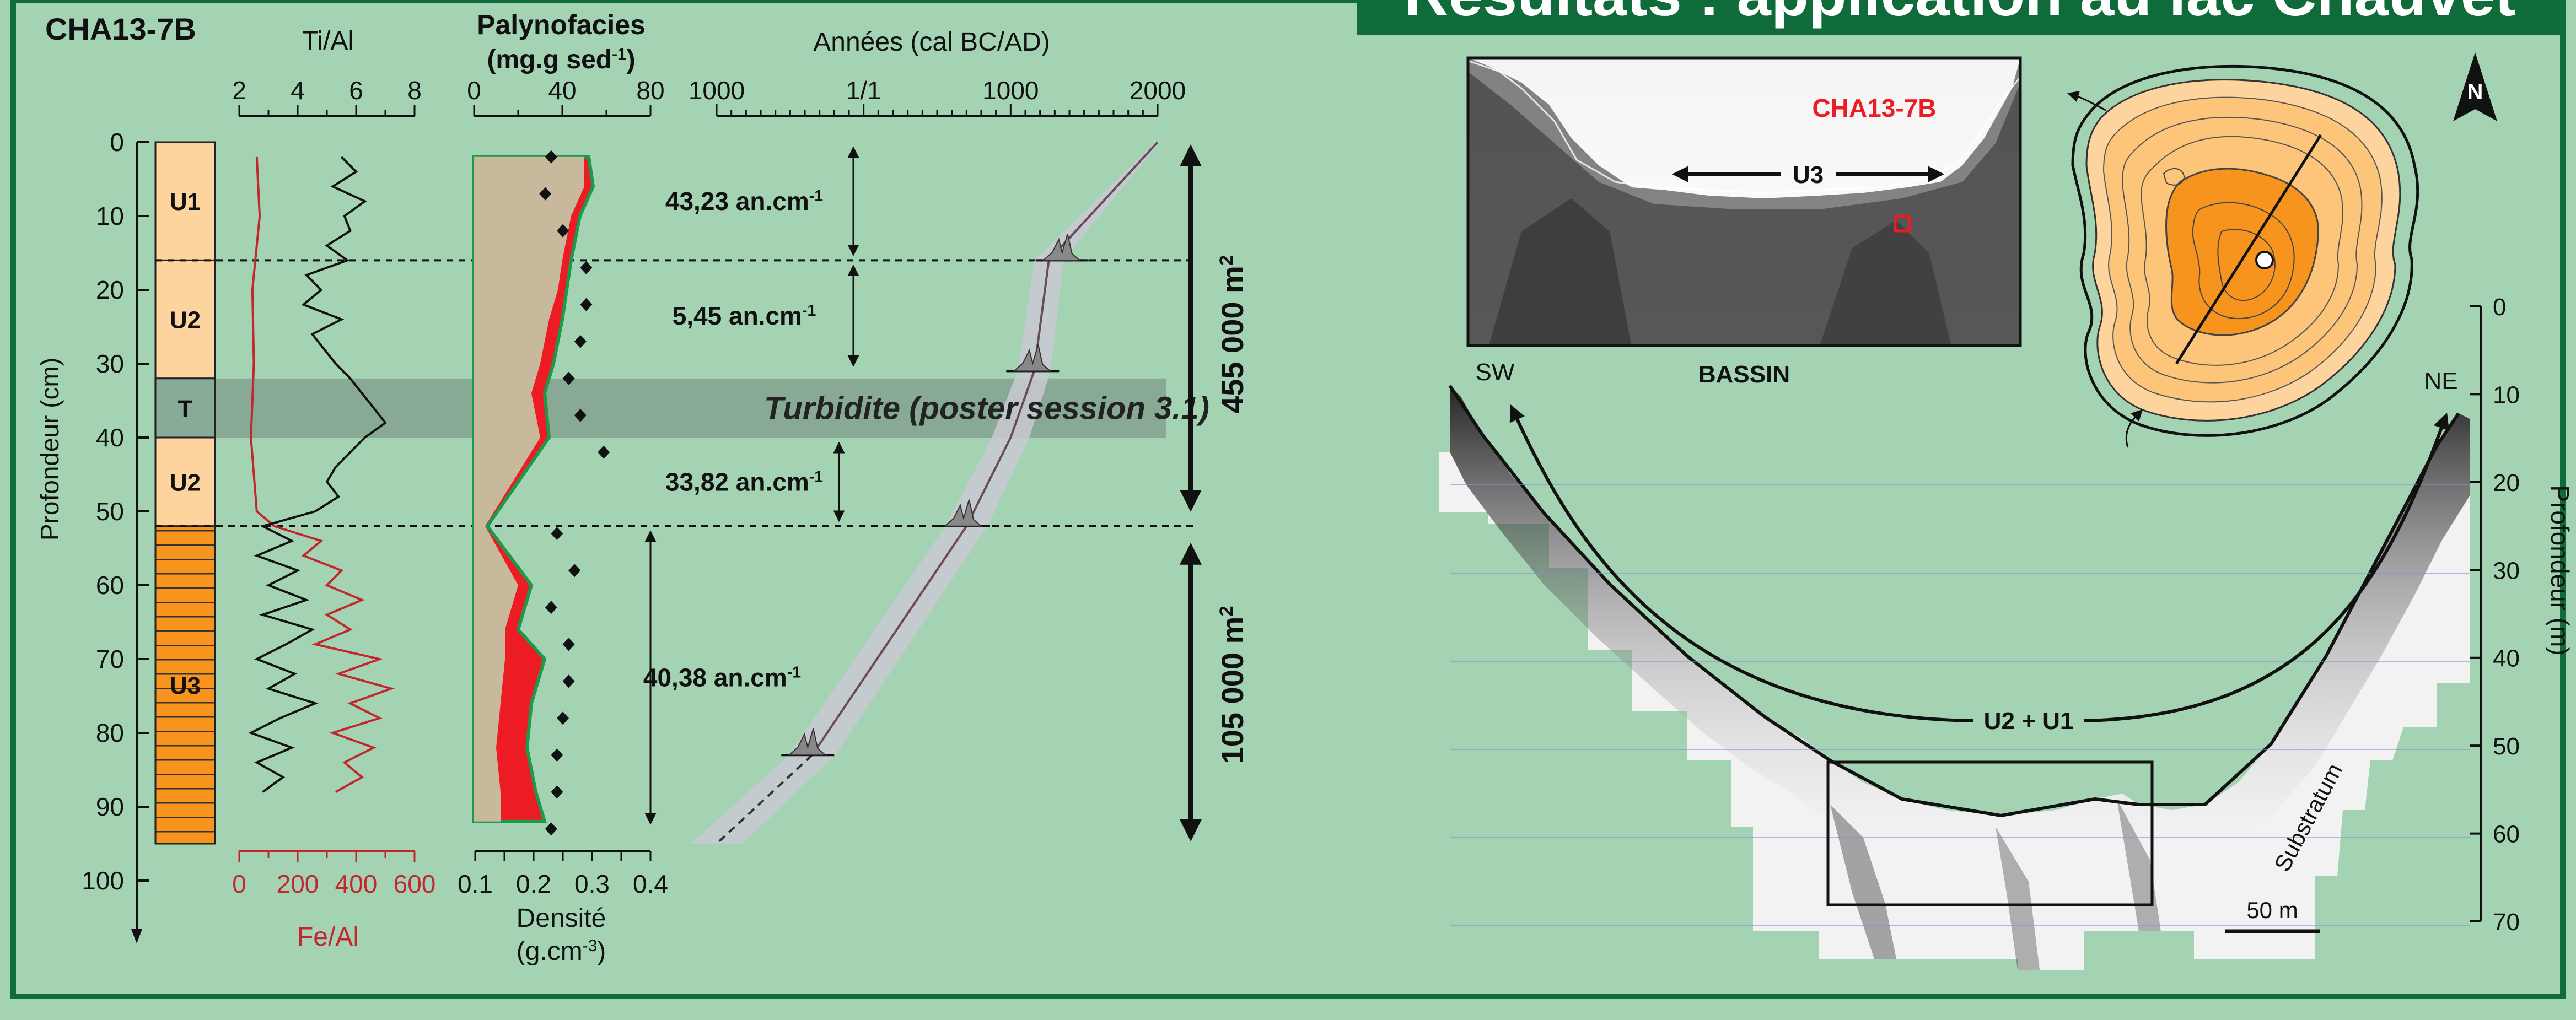 The width and height of the screenshot is (2576, 1020). What do you see at coordinates (356, 884) in the screenshot?
I see `fe-al-tick-label: 400` at bounding box center [356, 884].